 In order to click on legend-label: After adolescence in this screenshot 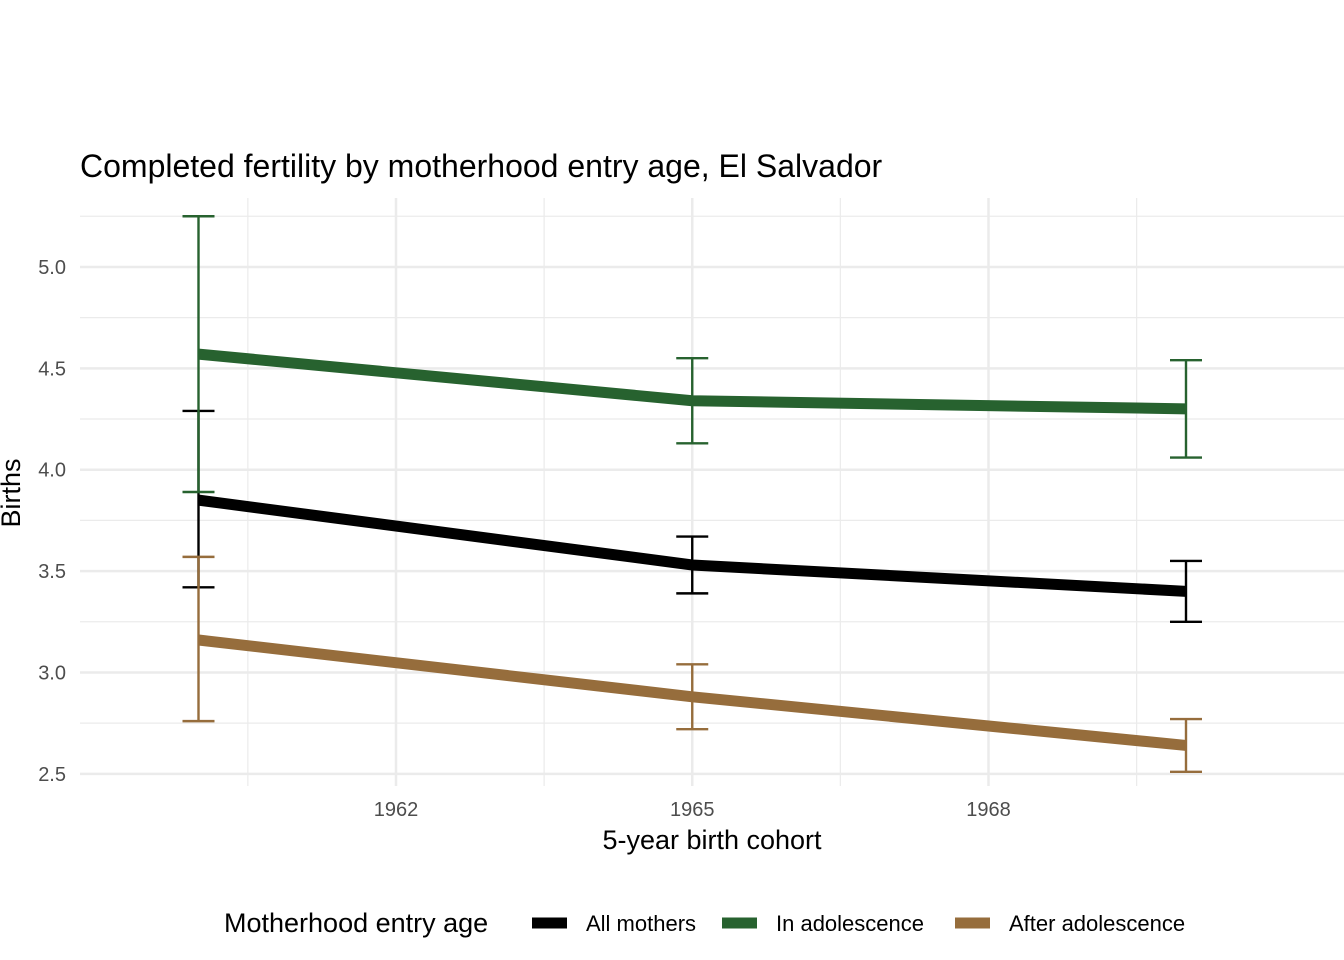, I will do `click(1097, 923)`.